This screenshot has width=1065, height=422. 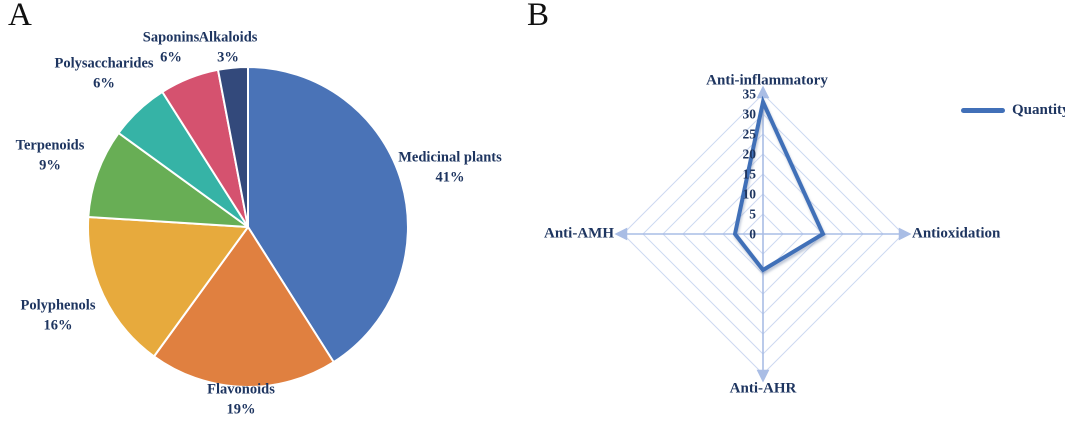 What do you see at coordinates (538, 16) in the screenshot?
I see `panel-b-letter: B` at bounding box center [538, 16].